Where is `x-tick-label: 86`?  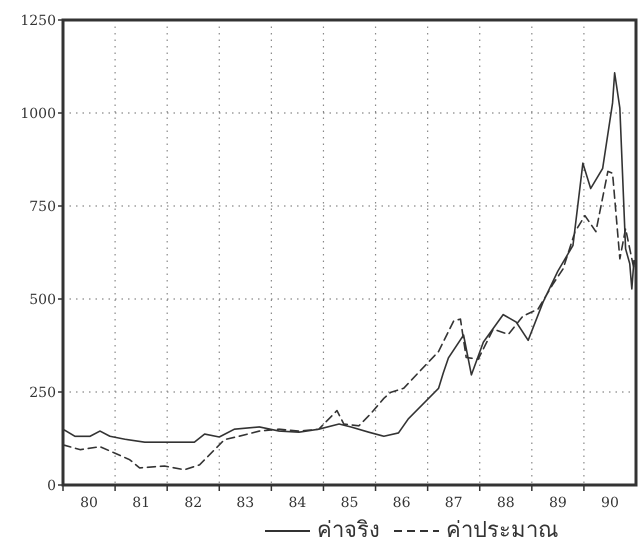
x-tick-label: 86 is located at coordinates (401, 503).